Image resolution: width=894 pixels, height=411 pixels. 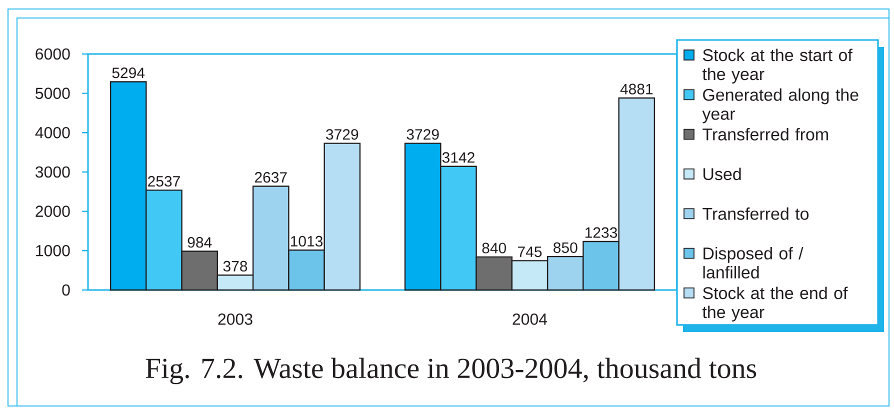 What do you see at coordinates (775, 304) in the screenshot?
I see `legend-label: Stock at the end of the year` at bounding box center [775, 304].